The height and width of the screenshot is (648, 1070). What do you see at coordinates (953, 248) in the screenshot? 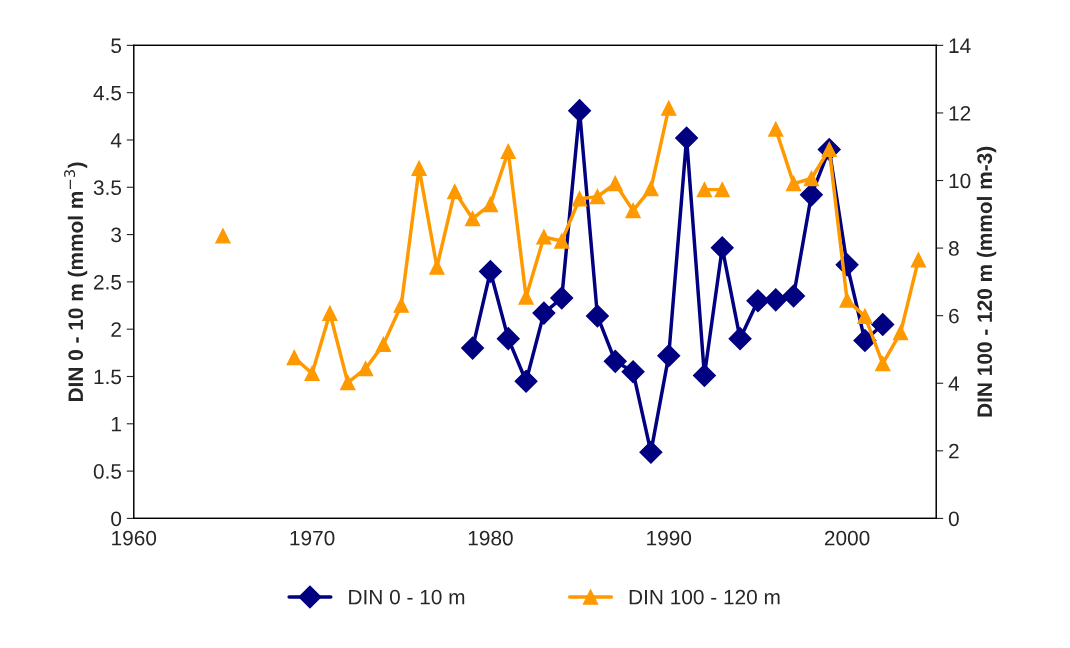
I see `y2-tick-label: 8` at bounding box center [953, 248].